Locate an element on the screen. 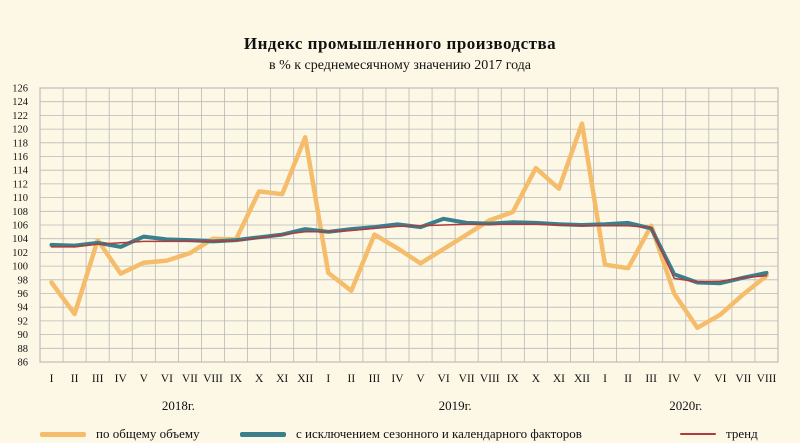  y-tick-label: 114 is located at coordinates (21, 171).